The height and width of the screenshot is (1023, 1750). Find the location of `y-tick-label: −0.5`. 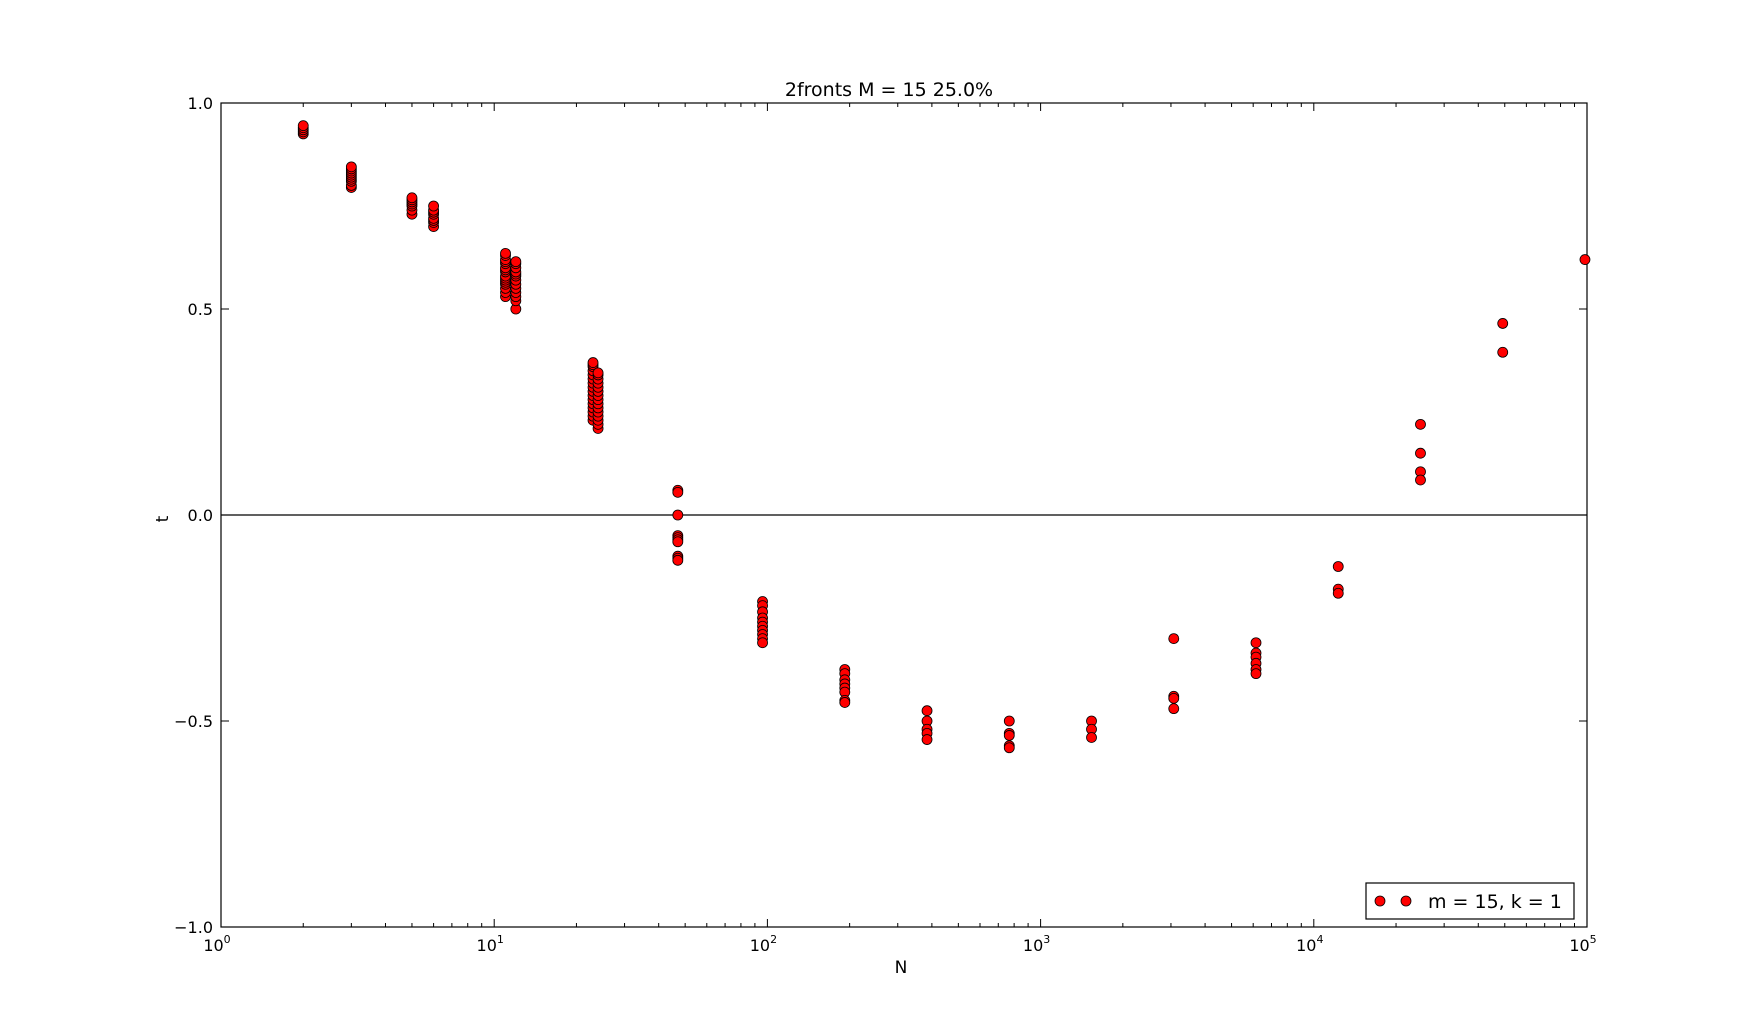

y-tick-label: −0.5 is located at coordinates (193, 721).